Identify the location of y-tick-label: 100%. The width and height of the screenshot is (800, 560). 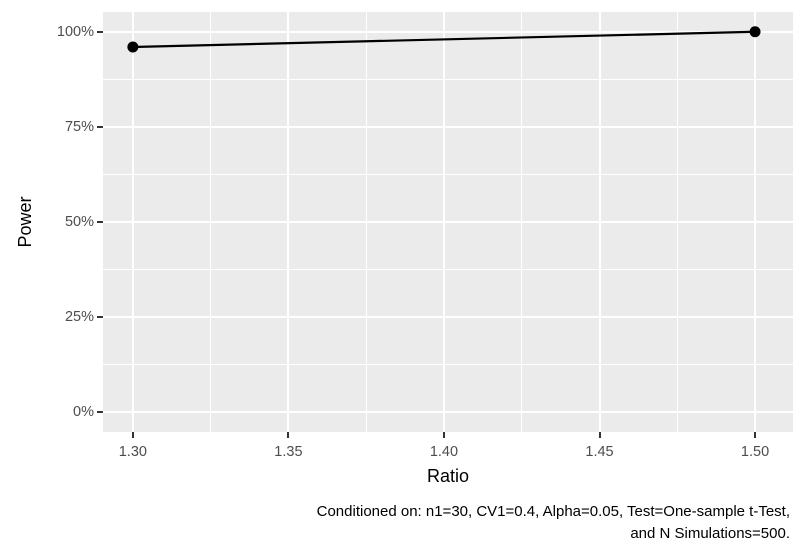
(75, 31).